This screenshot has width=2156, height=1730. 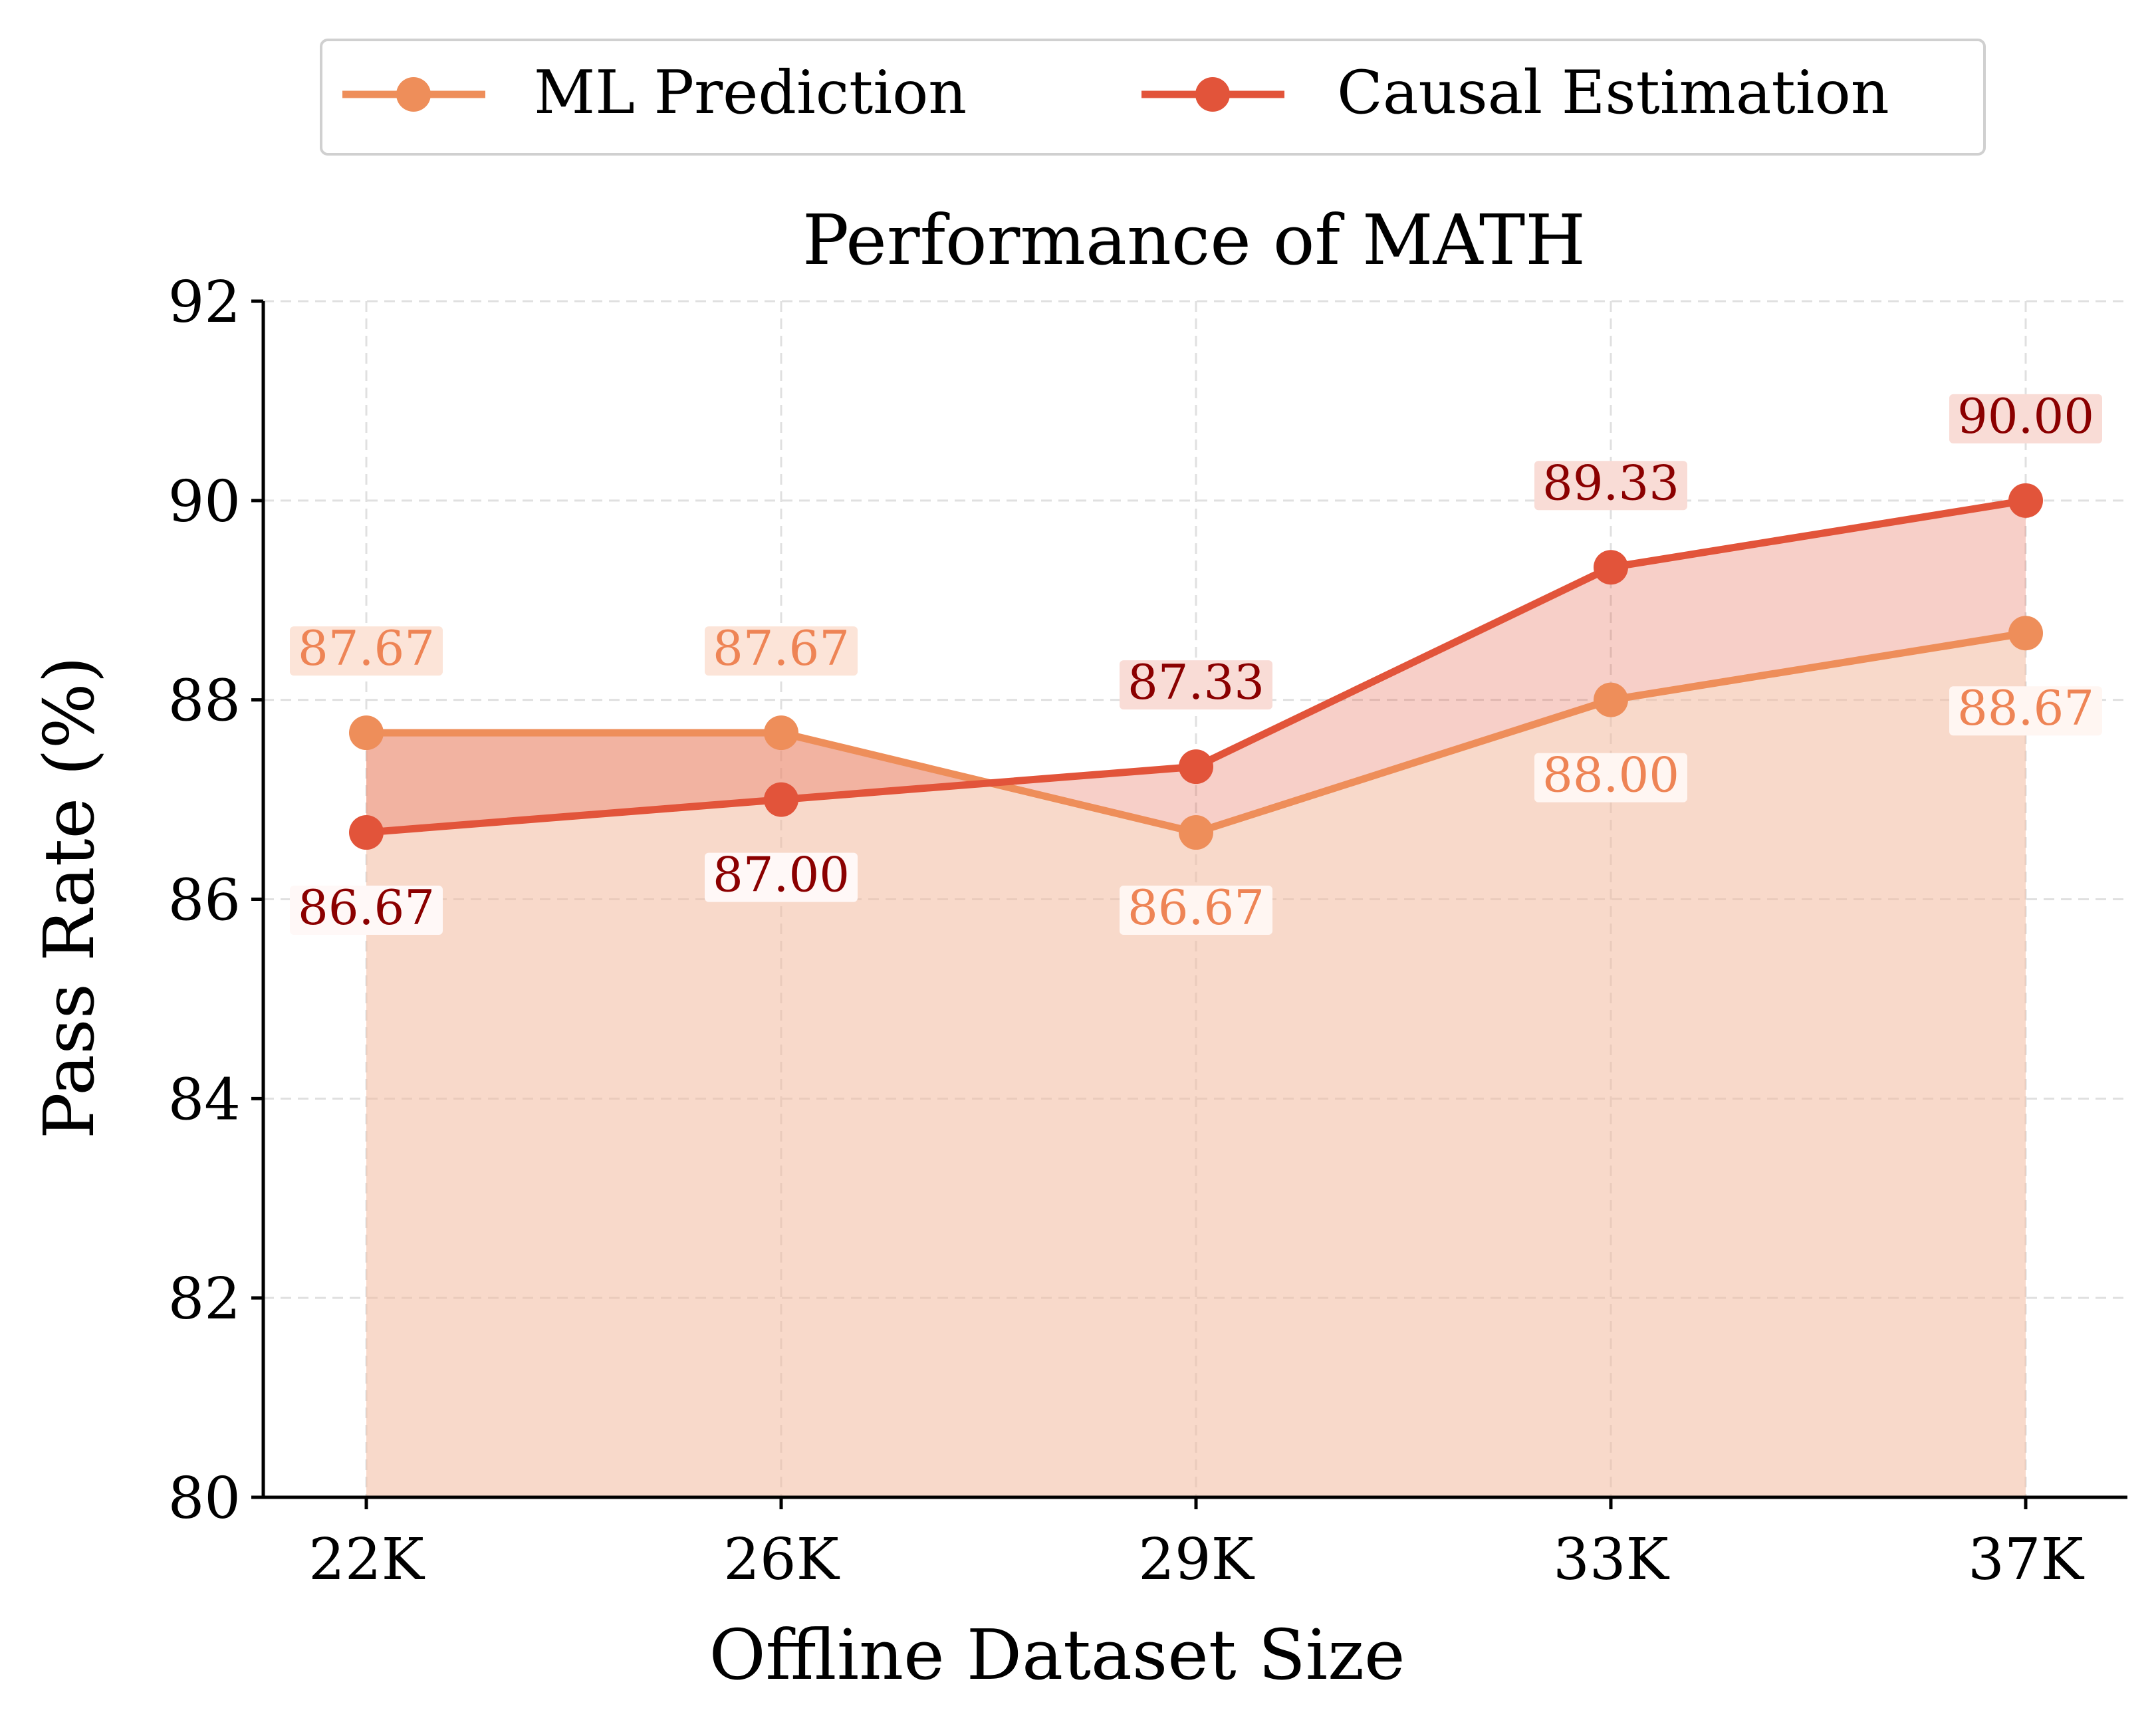 What do you see at coordinates (1153, 97) in the screenshot?
I see `legend: ML Prediction Causal Estimation` at bounding box center [1153, 97].